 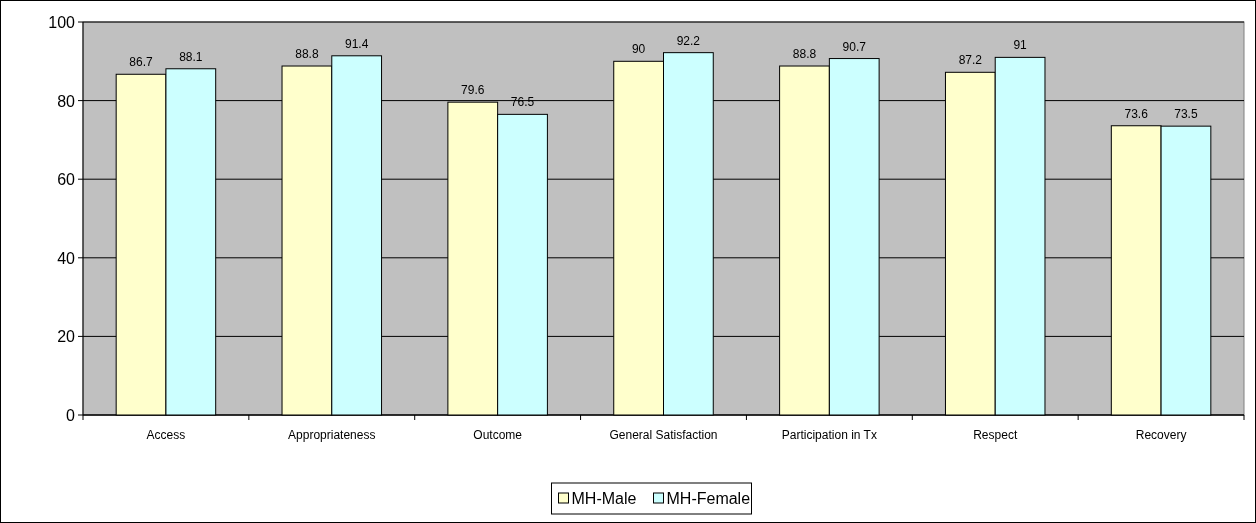 What do you see at coordinates (1161, 435) in the screenshot?
I see `x-tick-label: Recovery` at bounding box center [1161, 435].